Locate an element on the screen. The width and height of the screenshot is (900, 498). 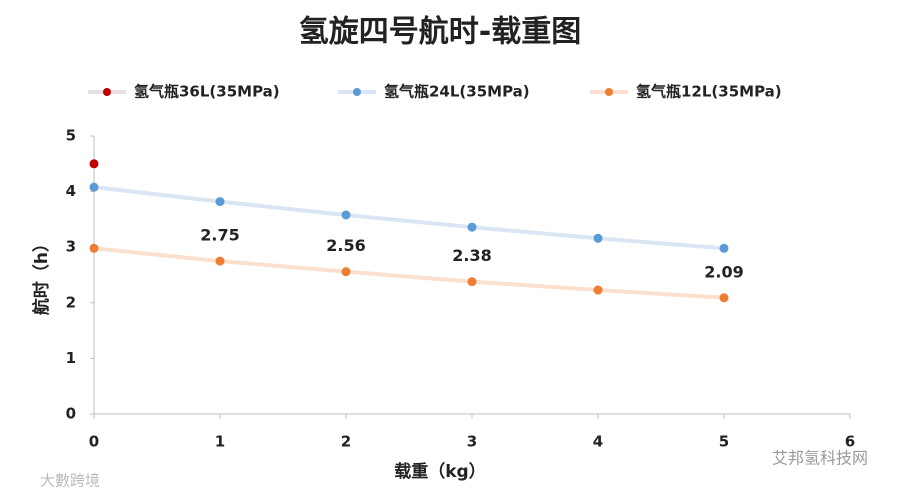
data-label: 2.75 is located at coordinates (219, 235).